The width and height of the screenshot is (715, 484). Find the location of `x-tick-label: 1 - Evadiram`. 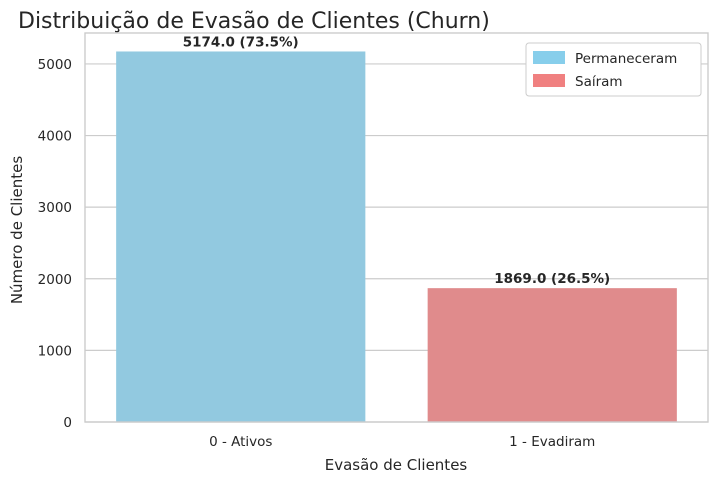

x-tick-label: 1 - Evadiram is located at coordinates (552, 442).